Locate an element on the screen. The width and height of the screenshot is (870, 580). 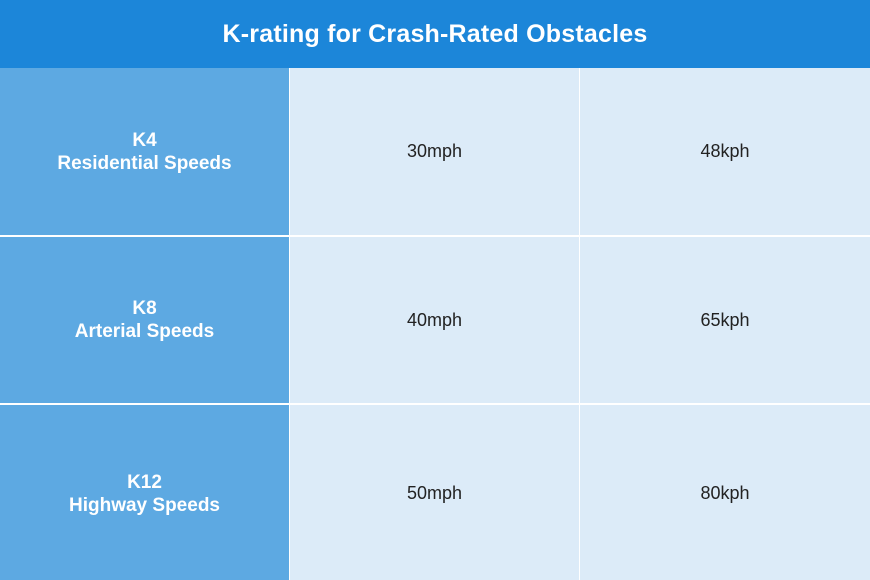
kph-value: 80kph is located at coordinates (725, 493).